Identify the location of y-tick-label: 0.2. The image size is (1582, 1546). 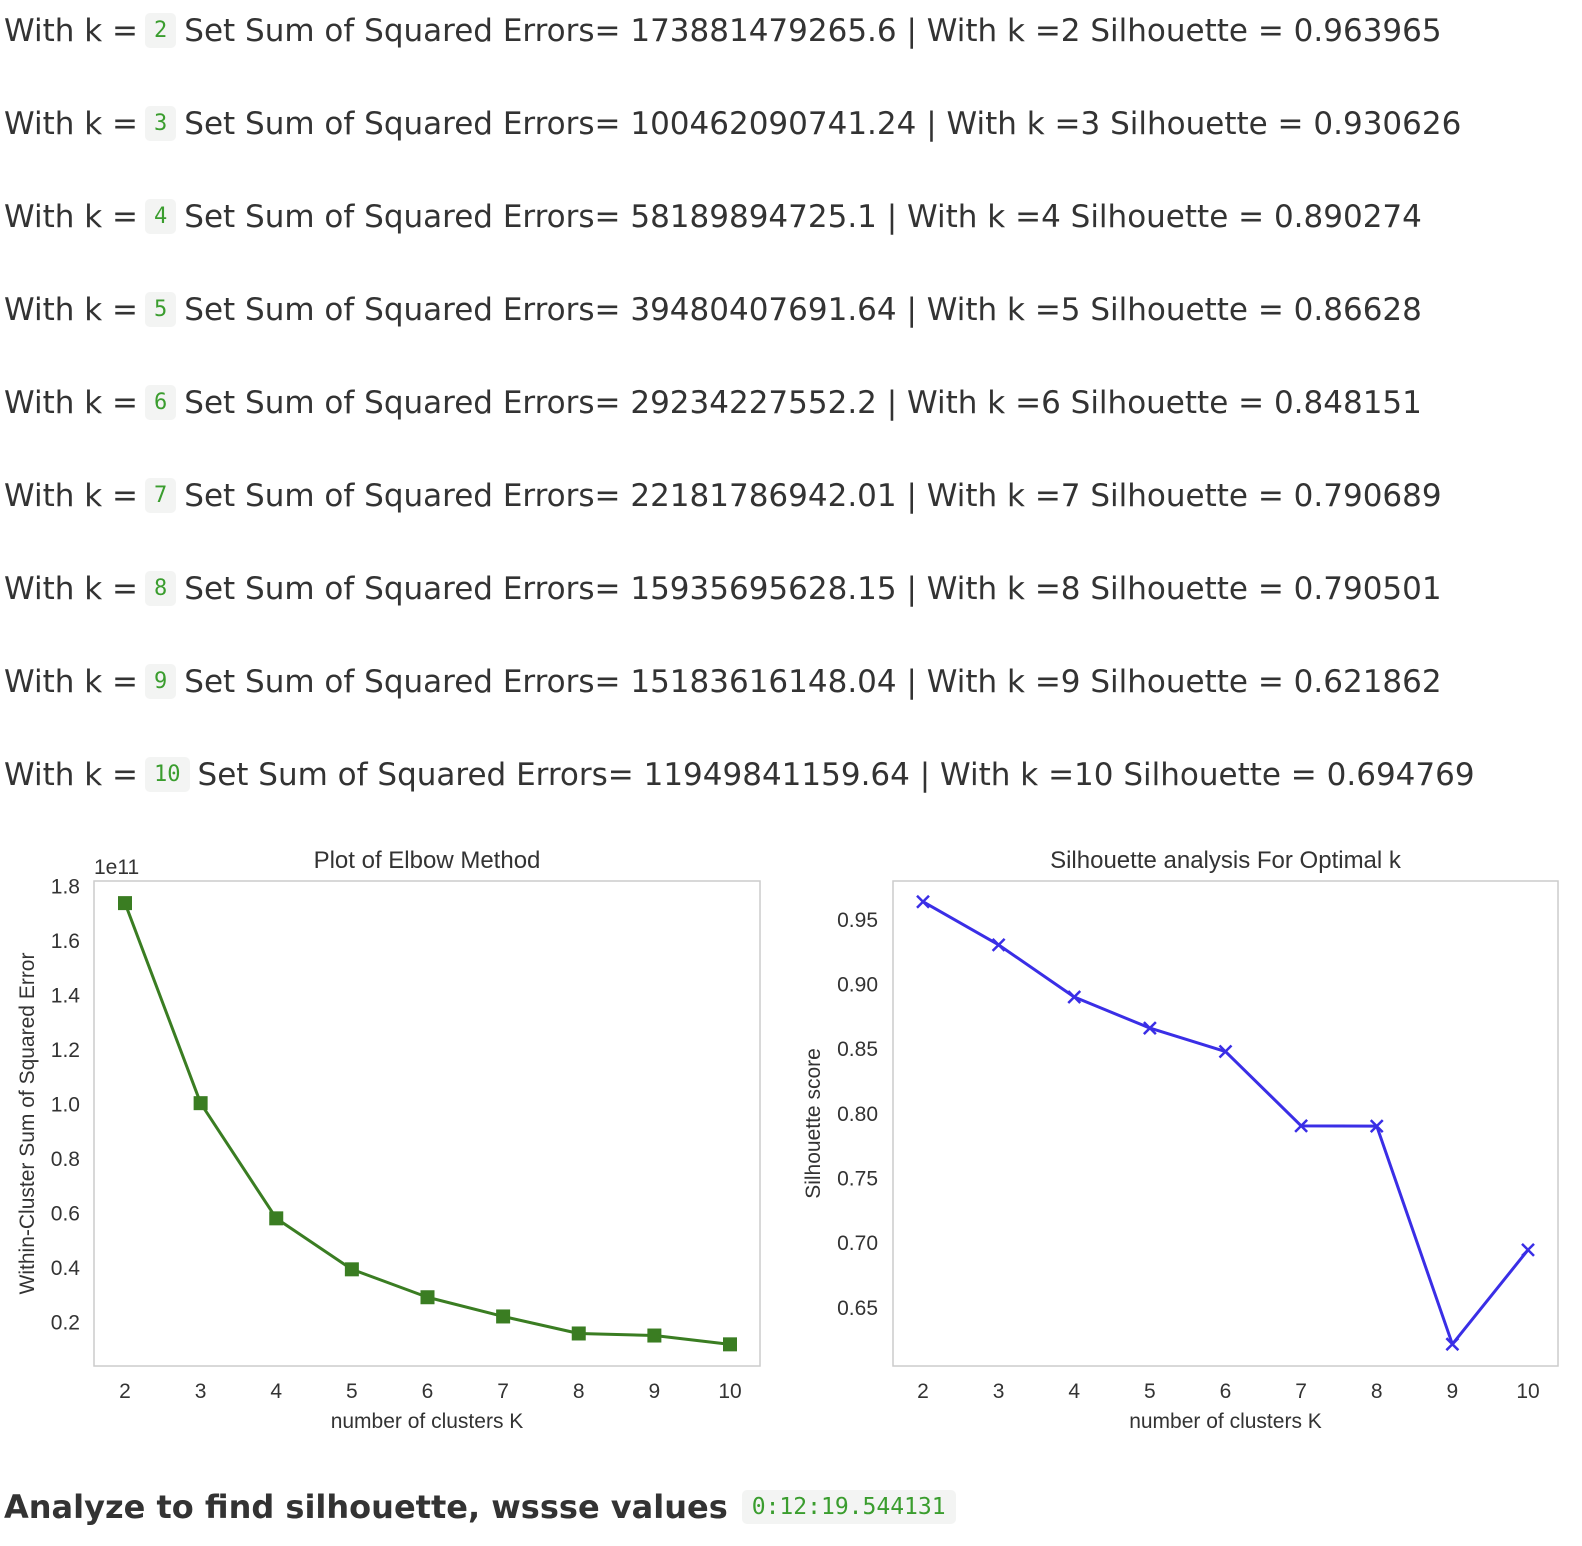
(65, 1322).